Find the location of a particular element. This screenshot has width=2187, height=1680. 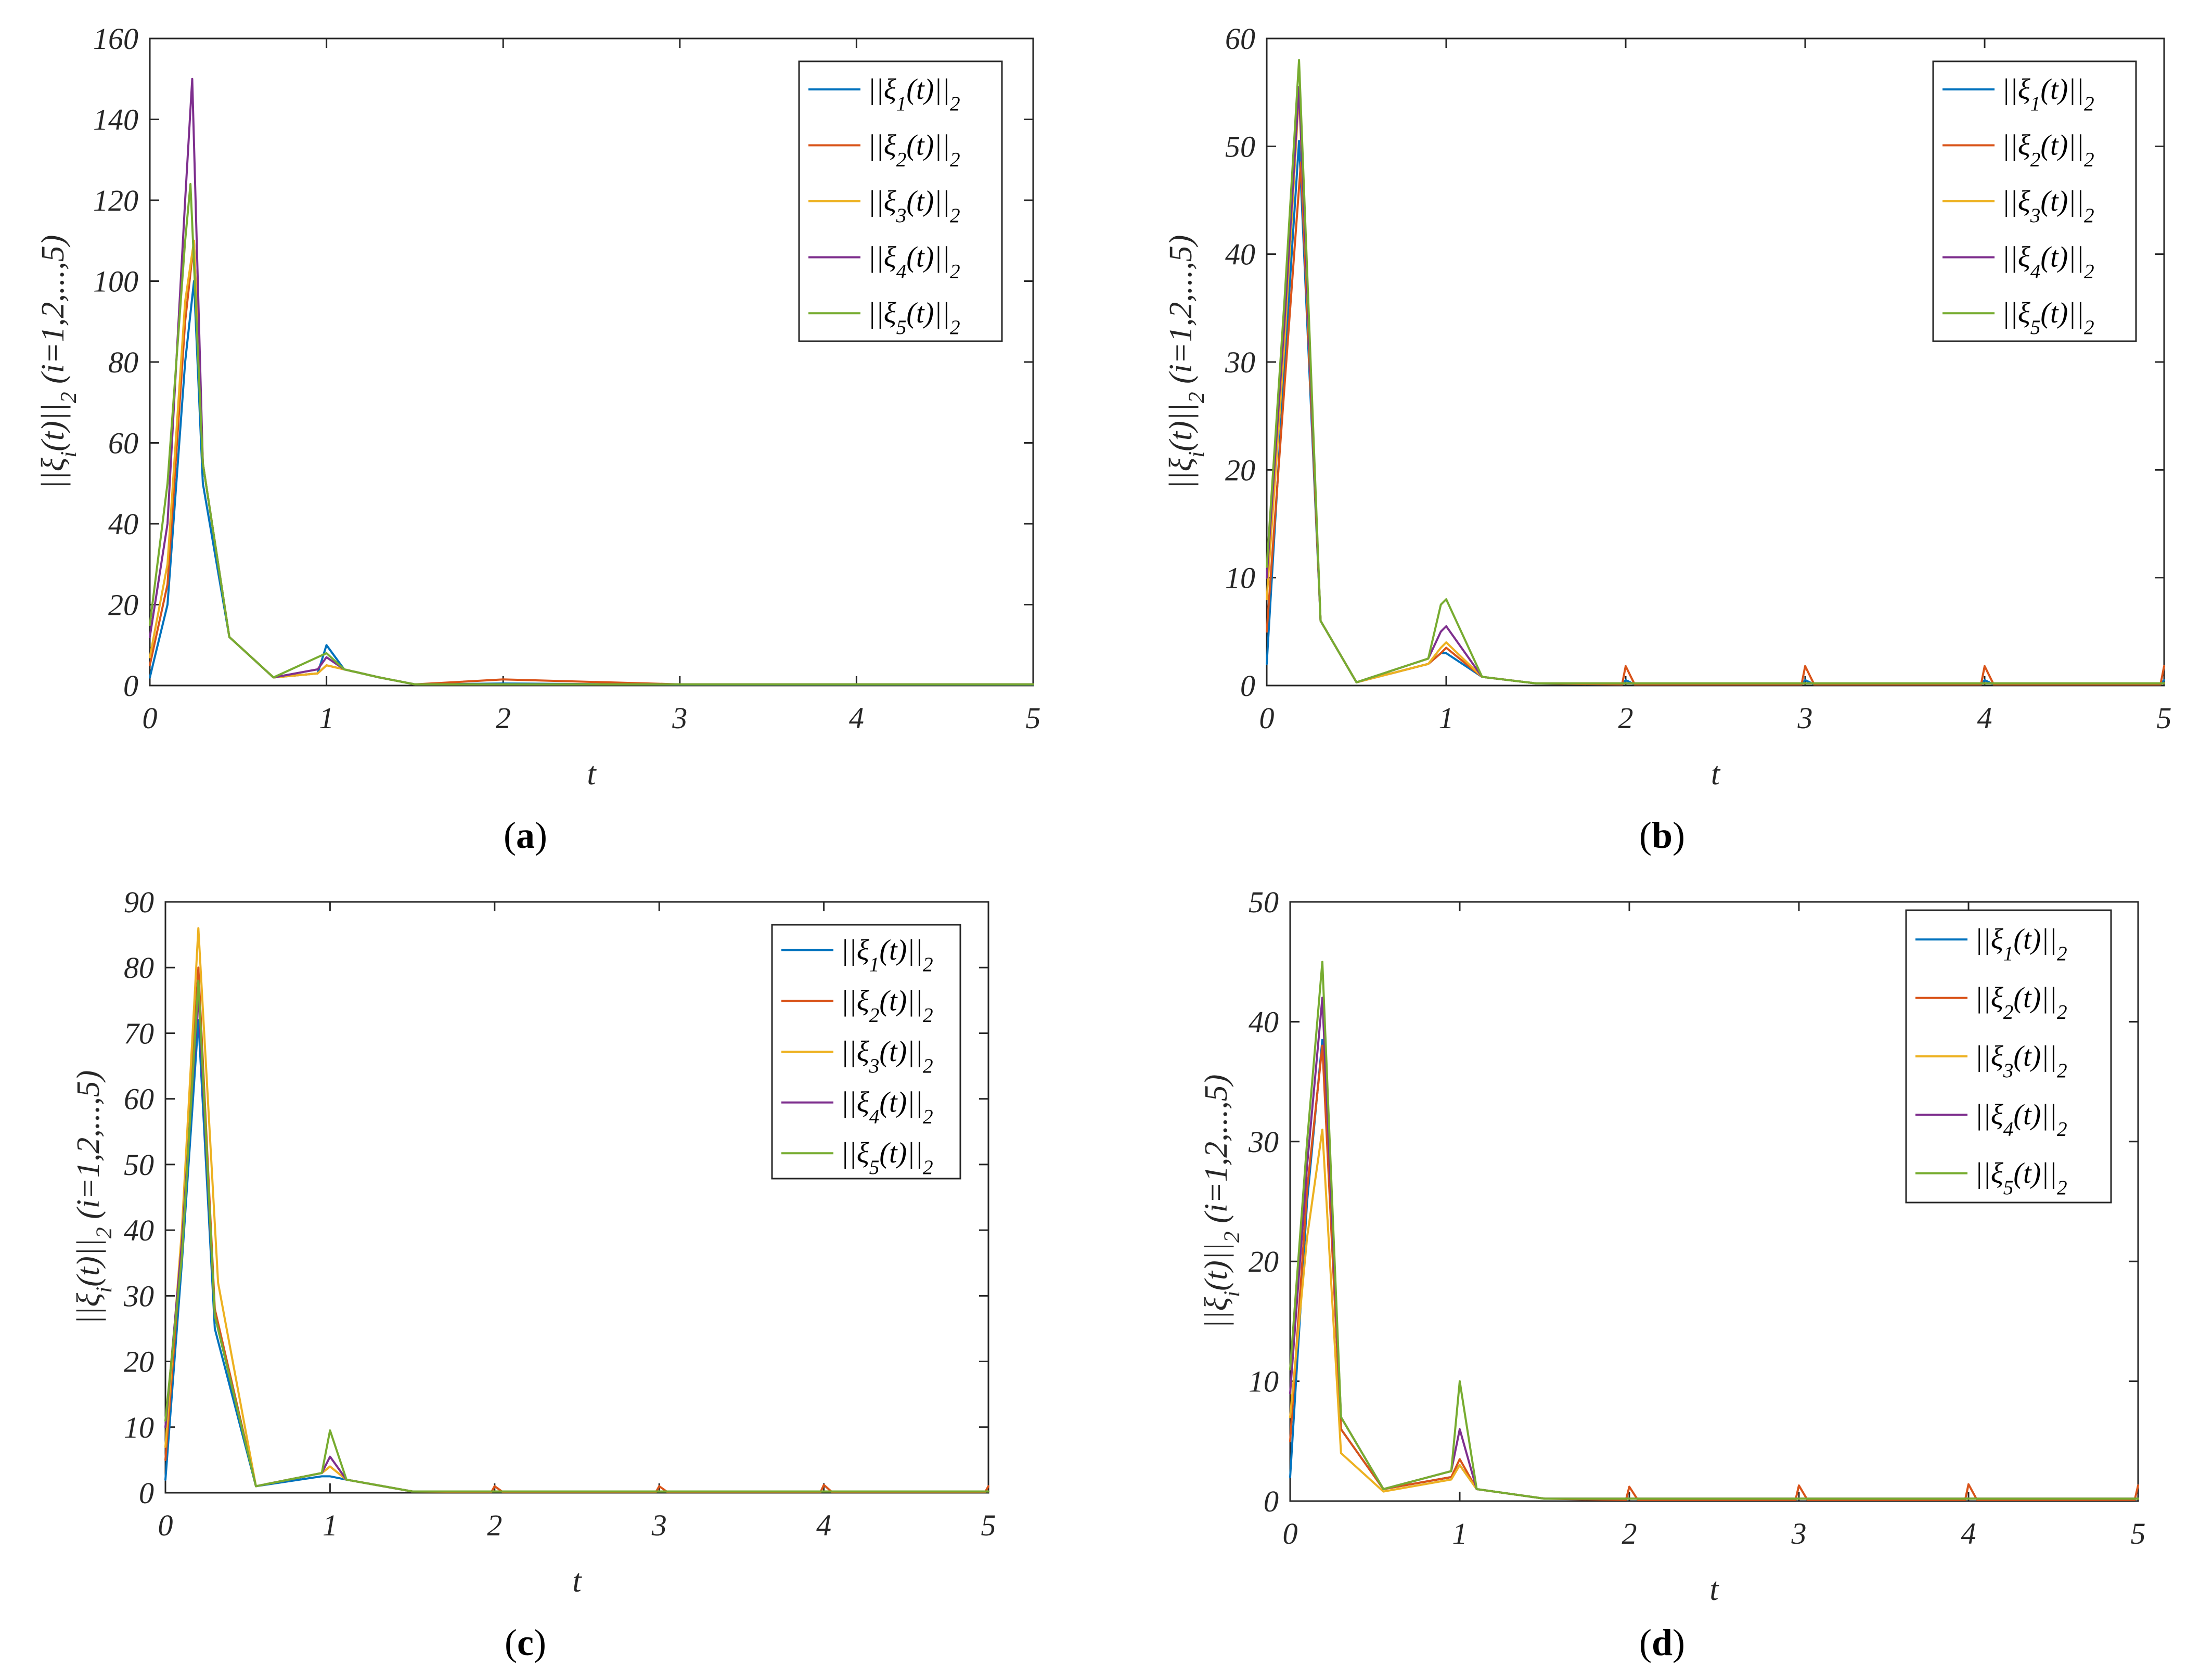

y-tick-label: 140 is located at coordinates (115, 120).